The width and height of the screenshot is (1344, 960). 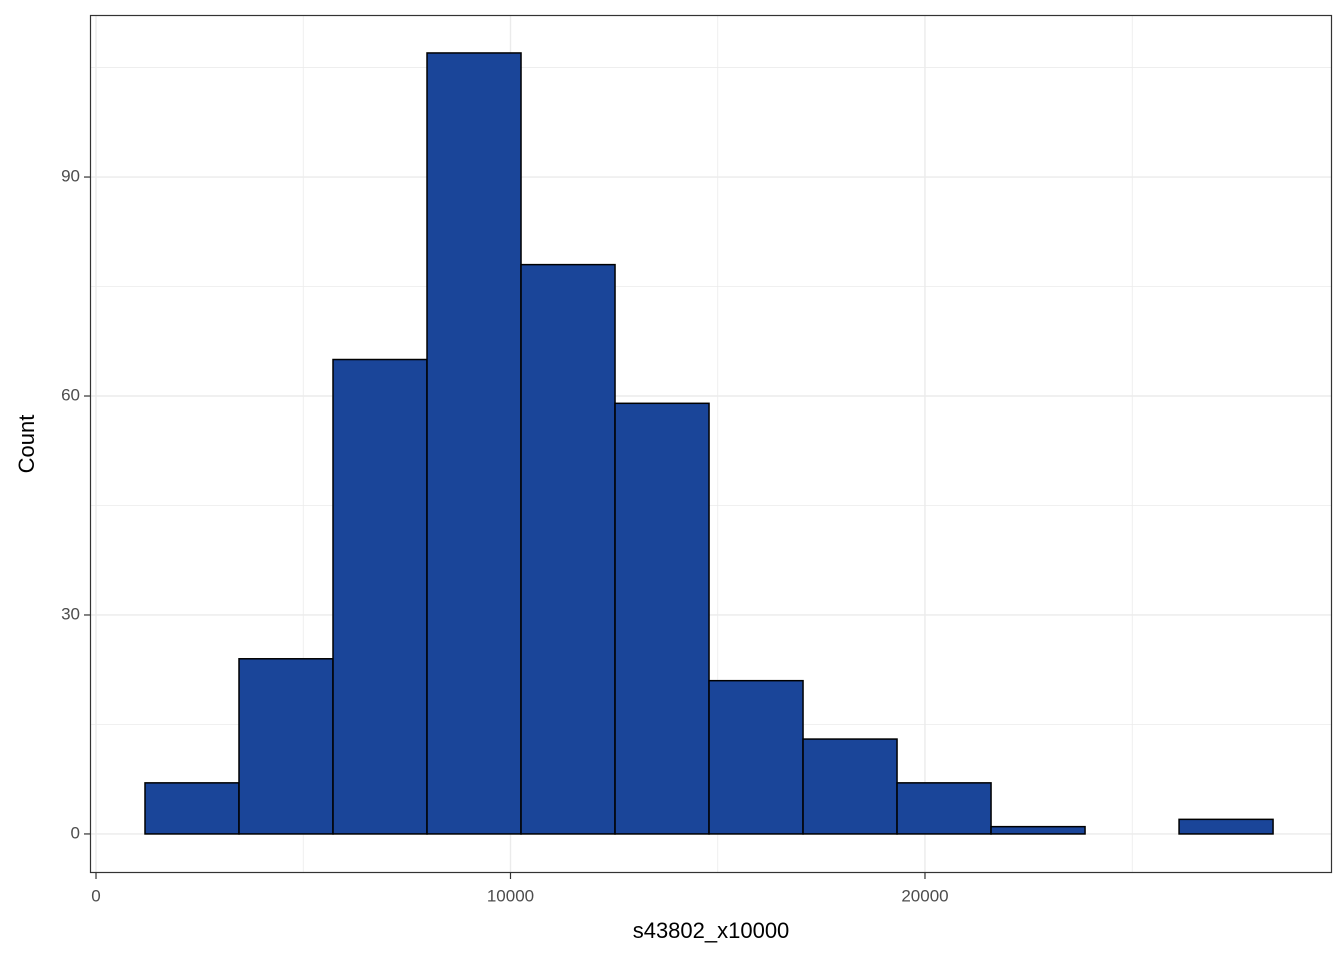 What do you see at coordinates (70, 176) in the screenshot?
I see `y-tick-label: 90` at bounding box center [70, 176].